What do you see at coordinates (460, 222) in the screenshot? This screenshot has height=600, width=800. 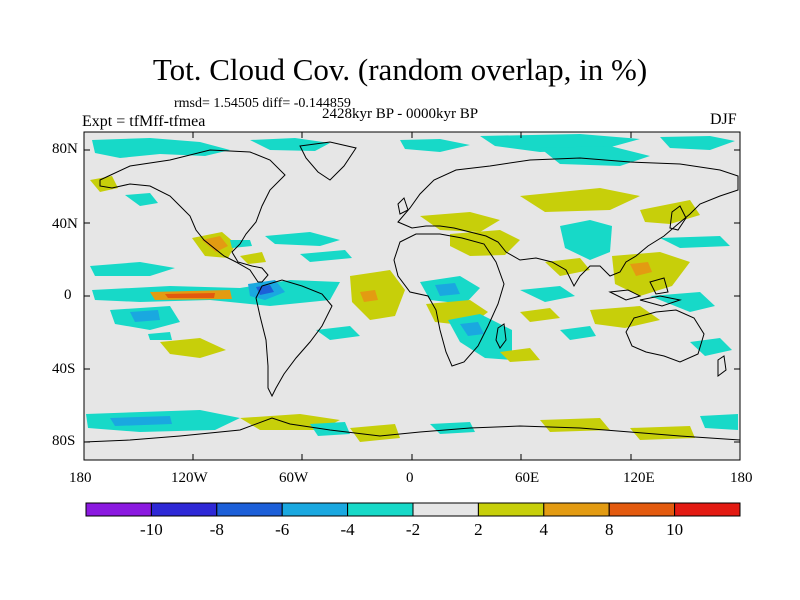 I see `europe-yellow-patch` at bounding box center [460, 222].